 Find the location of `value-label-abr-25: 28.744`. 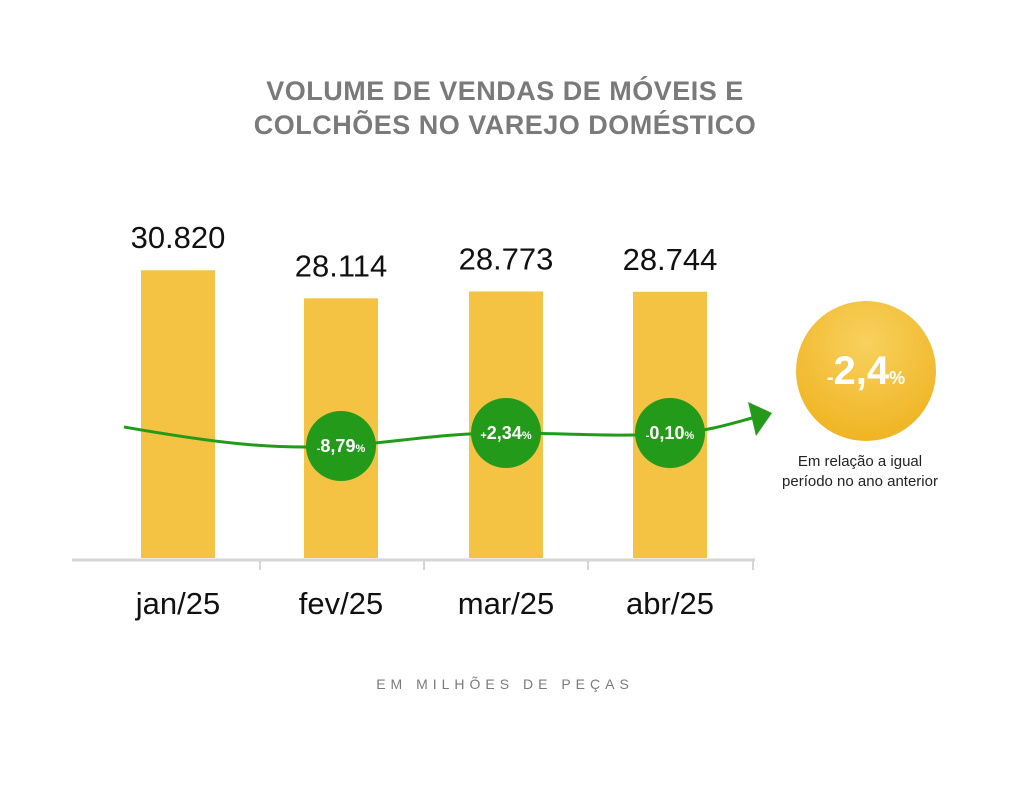

value-label-abr-25: 28.744 is located at coordinates (670, 259).